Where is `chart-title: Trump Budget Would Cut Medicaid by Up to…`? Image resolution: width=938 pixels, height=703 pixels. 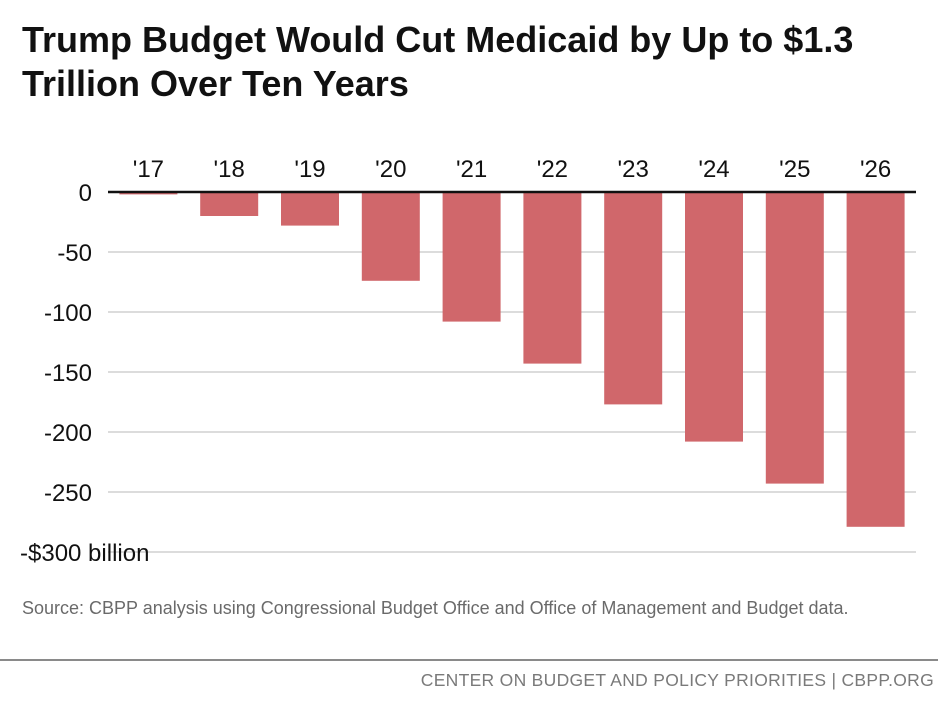 chart-title: Trump Budget Would Cut Medicaid by Up to… is located at coordinates (438, 61).